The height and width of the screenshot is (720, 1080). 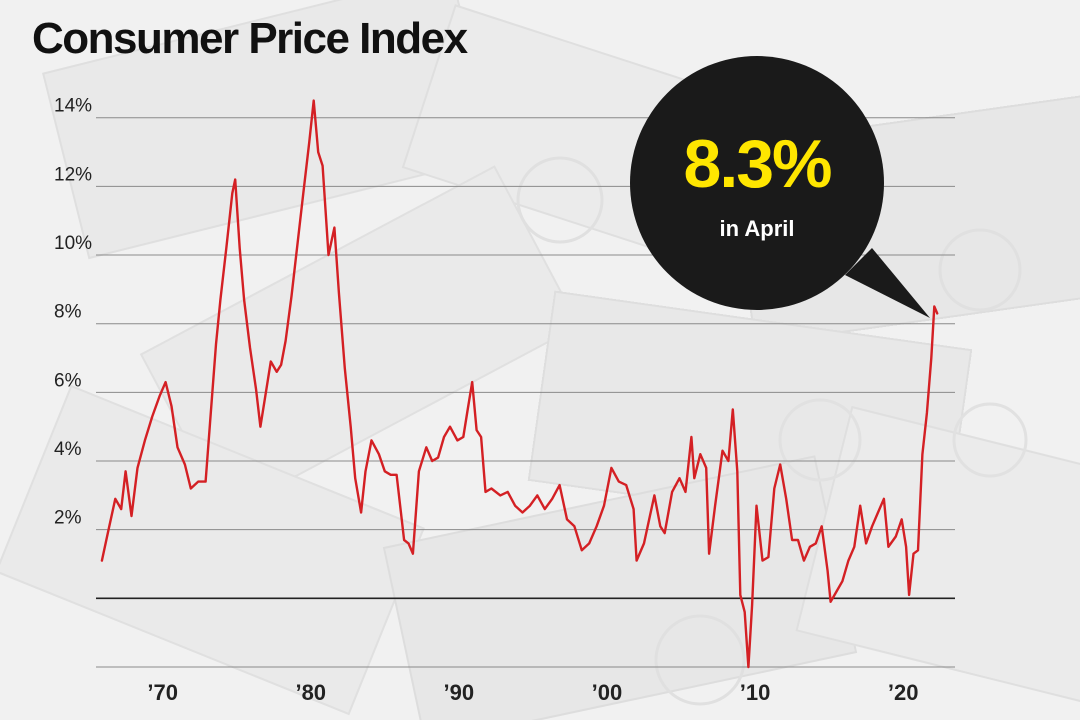 I want to click on x-tick-label: ’80, so click(x=310, y=692).